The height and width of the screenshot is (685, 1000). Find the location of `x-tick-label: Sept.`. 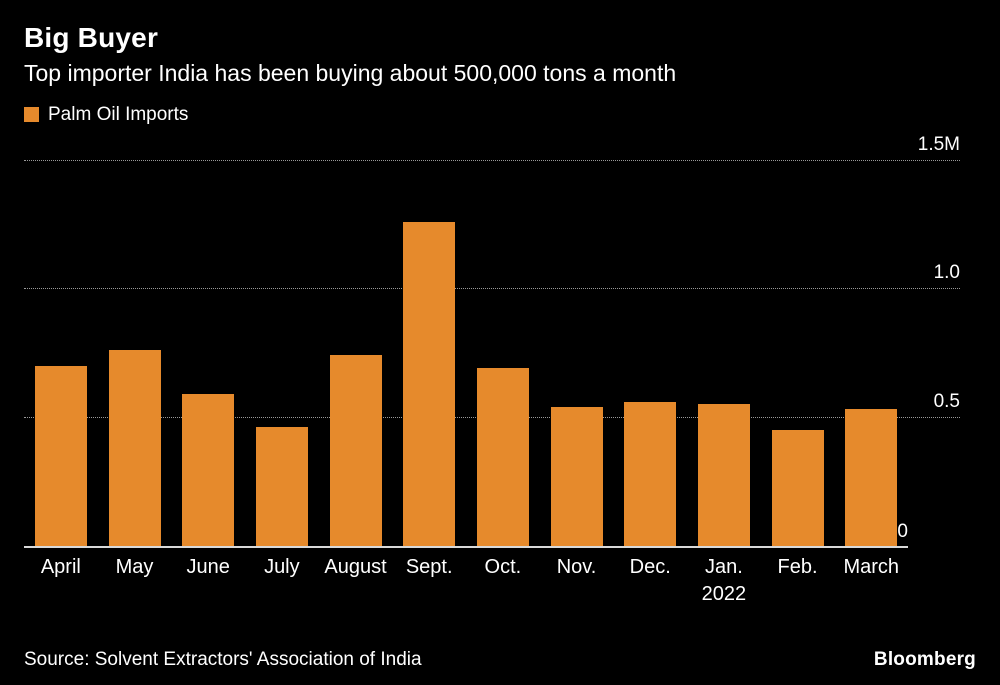

x-tick-label: Sept. is located at coordinates (429, 566).